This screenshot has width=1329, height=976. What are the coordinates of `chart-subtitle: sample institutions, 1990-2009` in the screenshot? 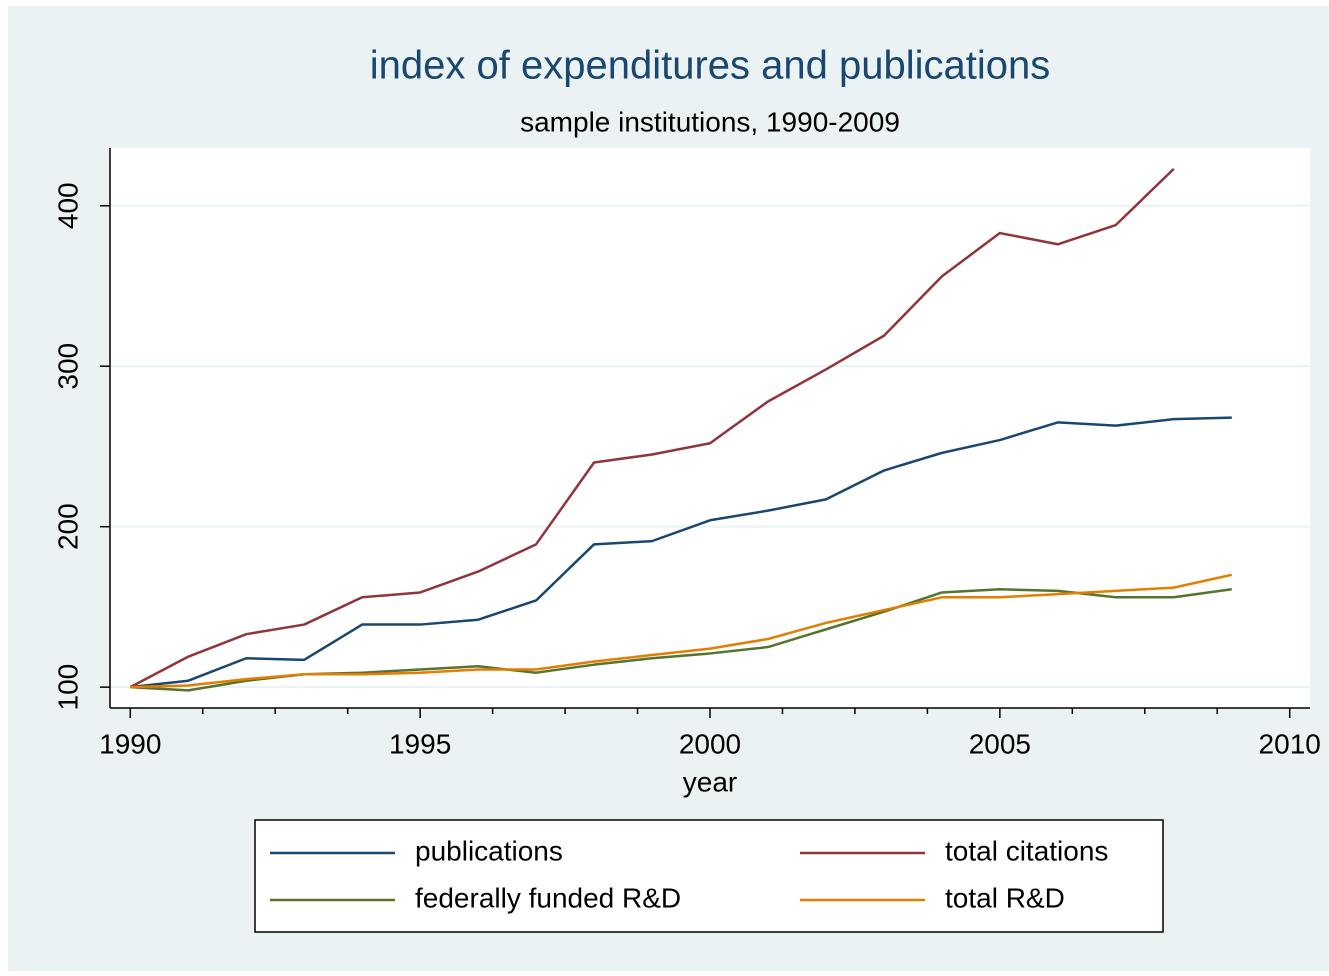 It's located at (710, 121).